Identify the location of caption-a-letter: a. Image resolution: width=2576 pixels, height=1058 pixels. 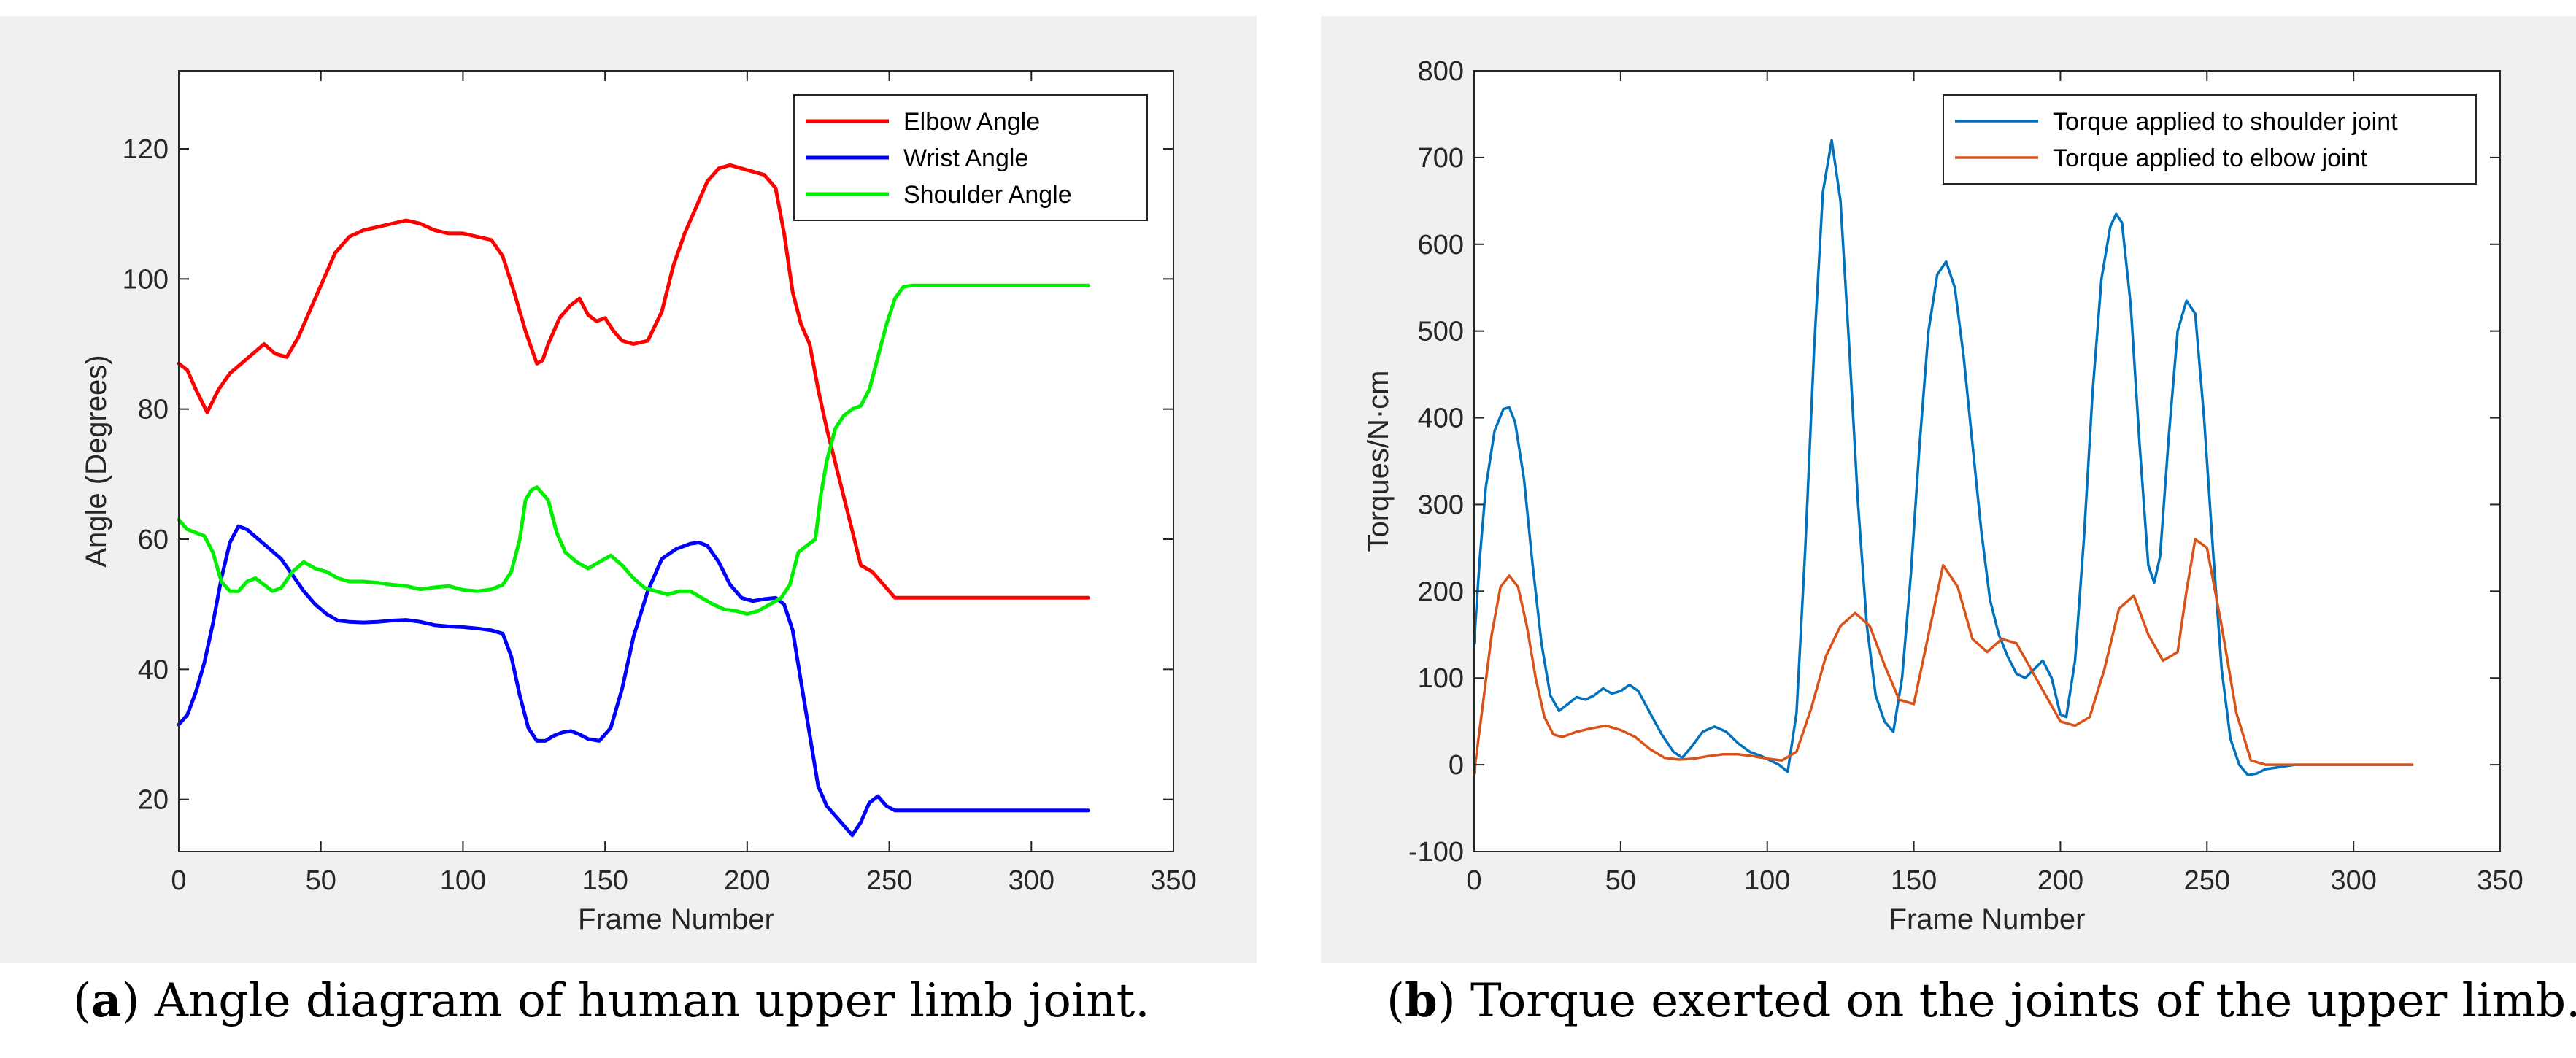
(106, 1000).